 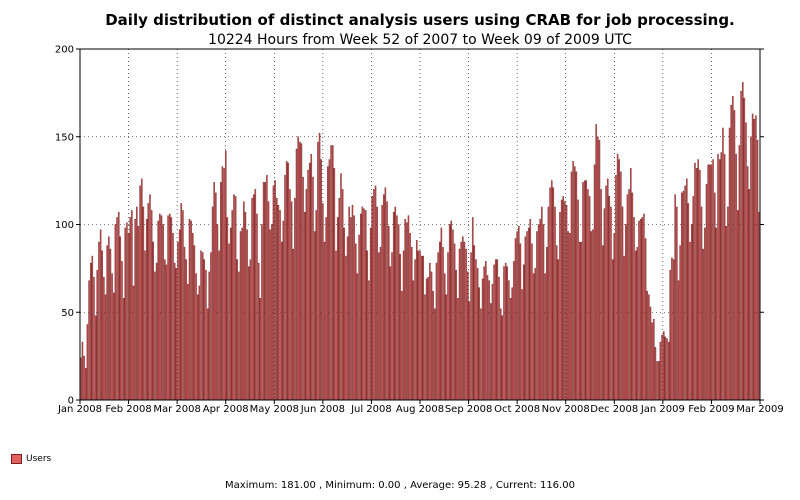 I want to click on x-tick-label: Oct 2008, so click(x=517, y=409).